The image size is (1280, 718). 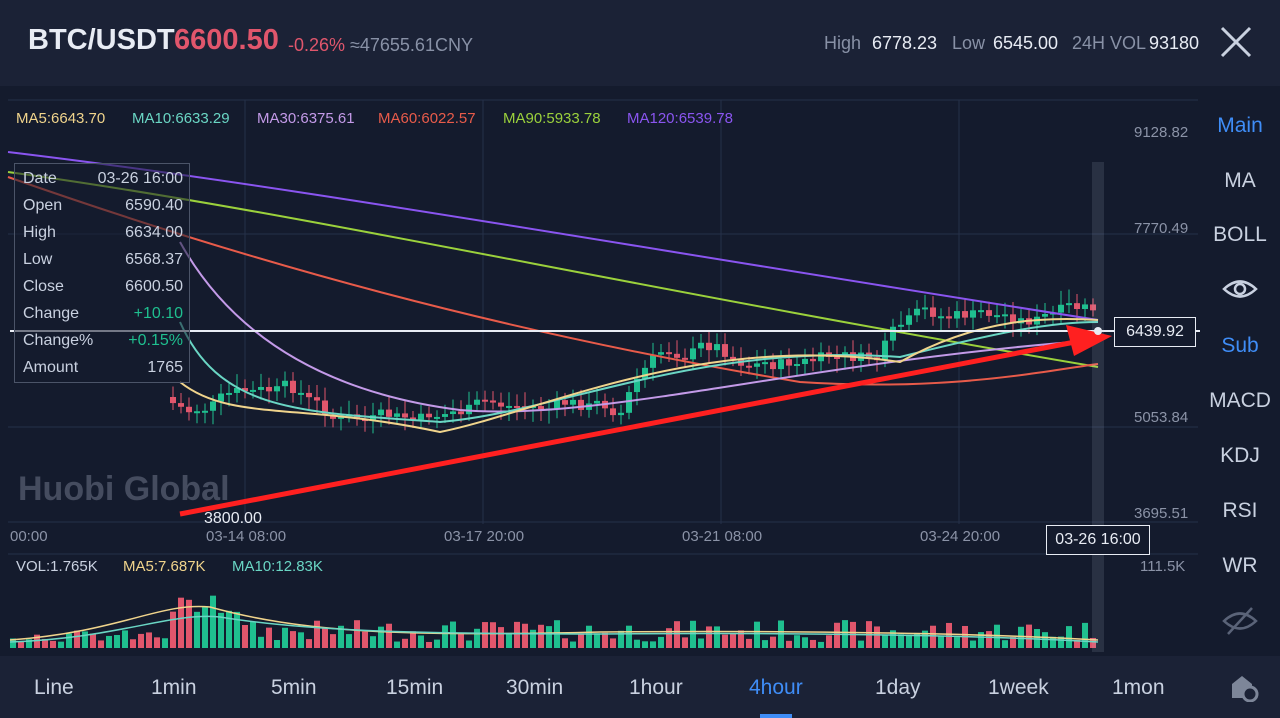 What do you see at coordinates (164, 566) in the screenshot?
I see `volume-ma5-legend: MA5:7.687K` at bounding box center [164, 566].